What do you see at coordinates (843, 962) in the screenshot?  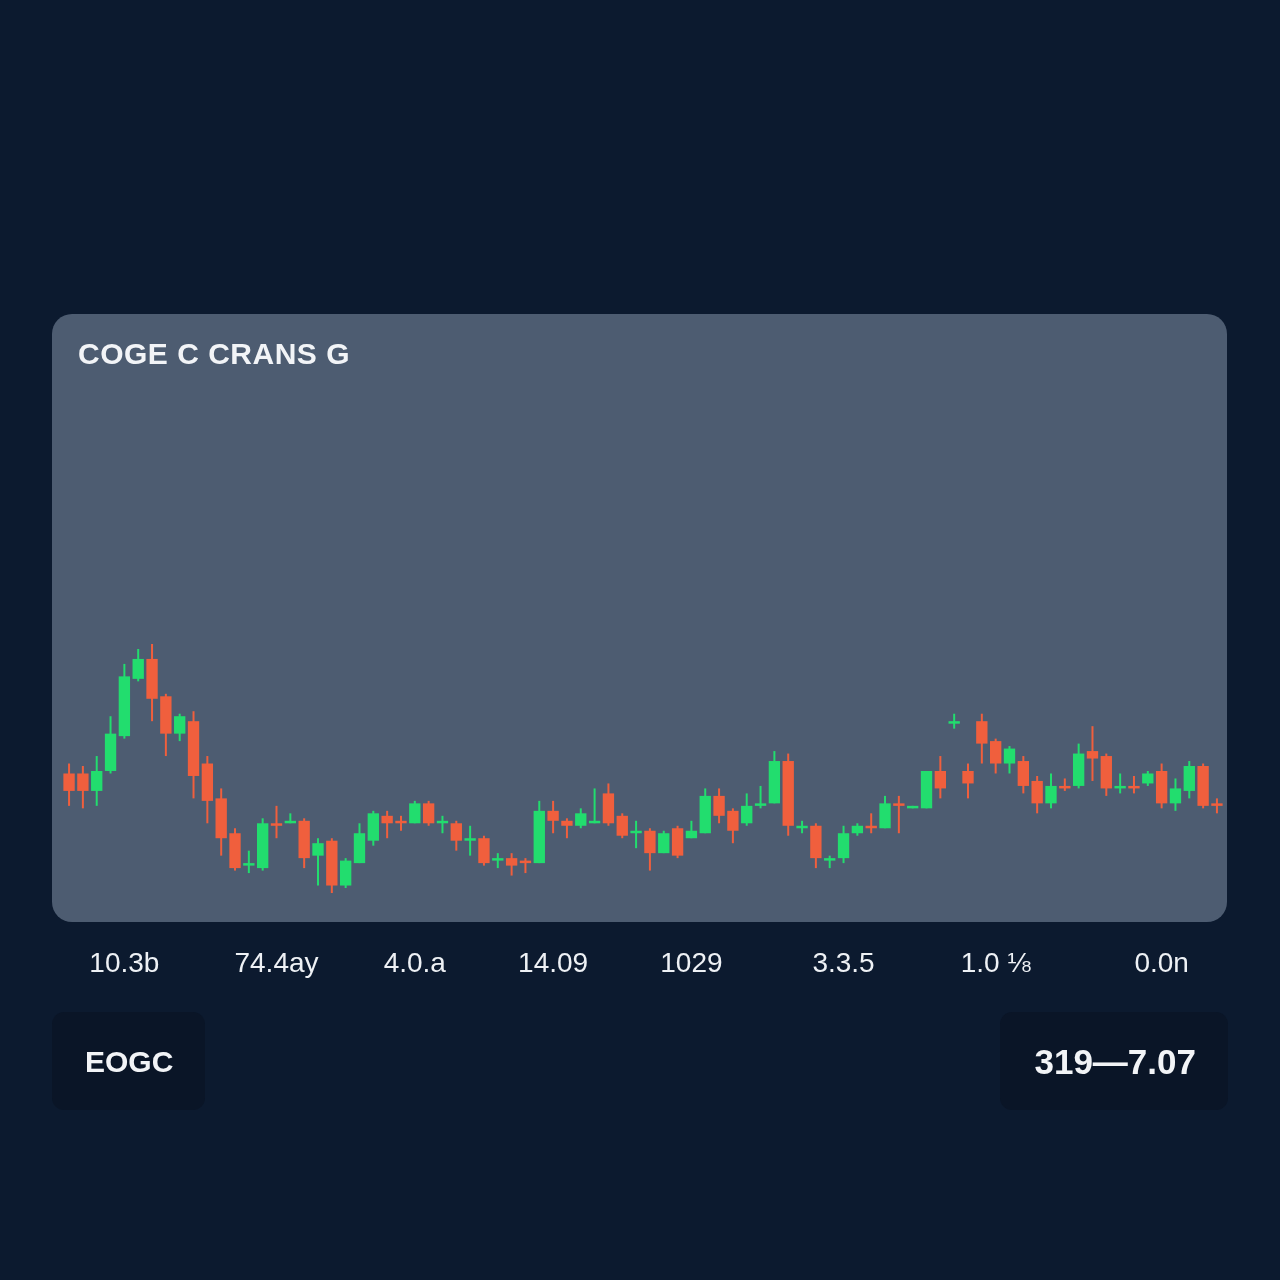 I see `x-tick-label: 3.3.5` at bounding box center [843, 962].